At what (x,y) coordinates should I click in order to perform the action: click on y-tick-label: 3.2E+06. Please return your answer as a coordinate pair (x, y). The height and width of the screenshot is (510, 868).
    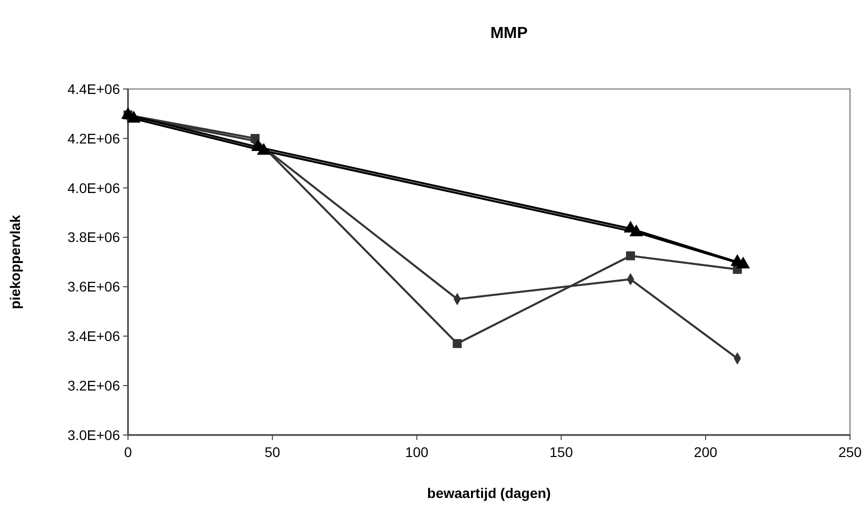
    Looking at the image, I should click on (93, 385).